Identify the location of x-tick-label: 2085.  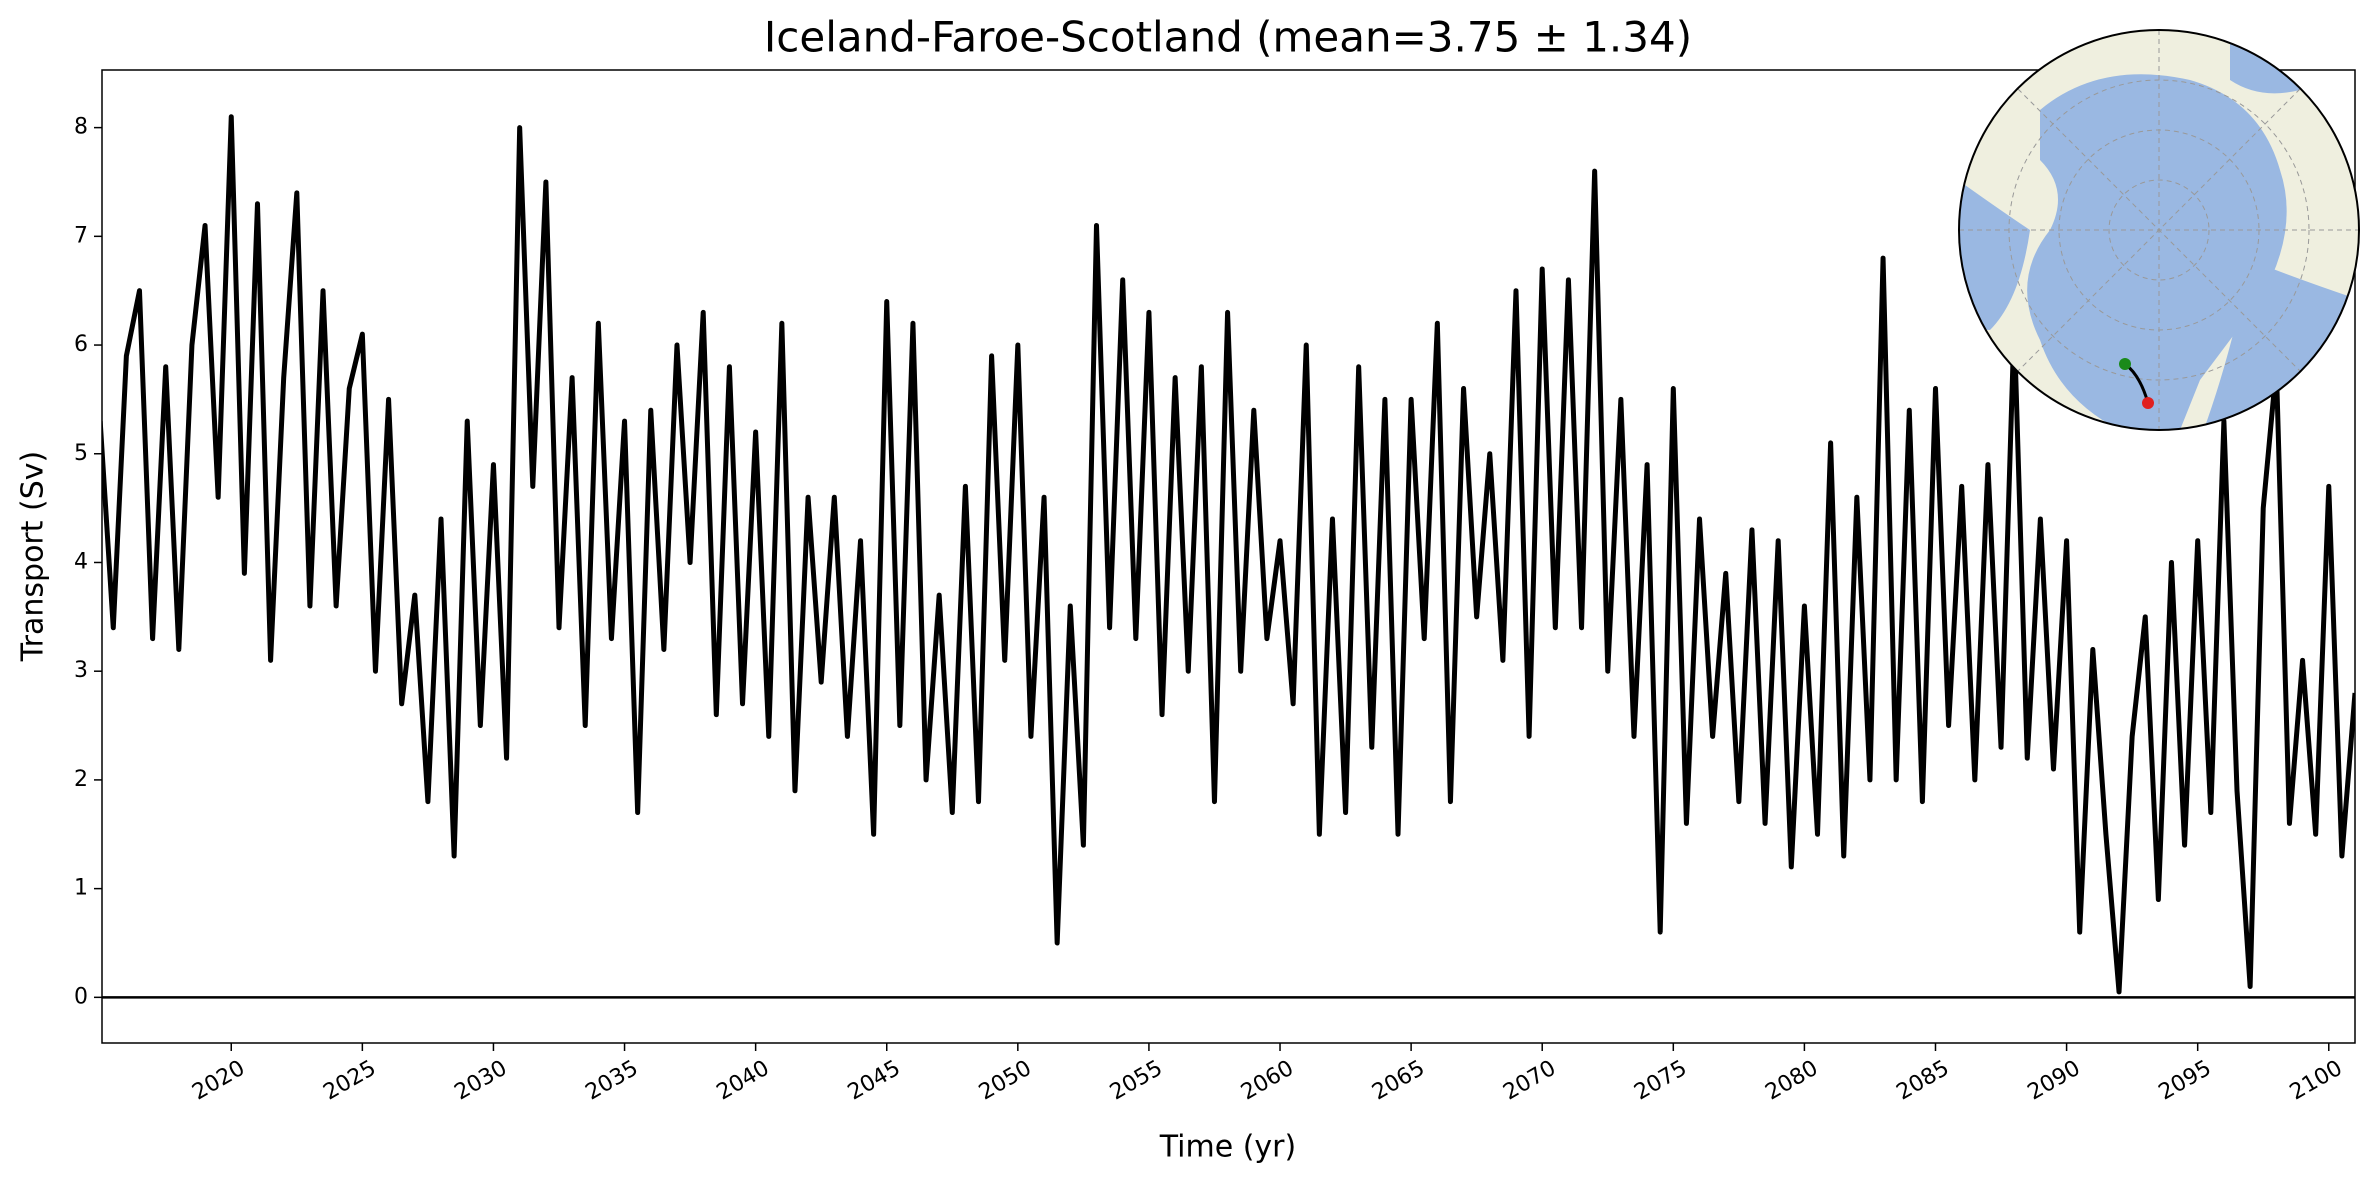
(1922, 1081).